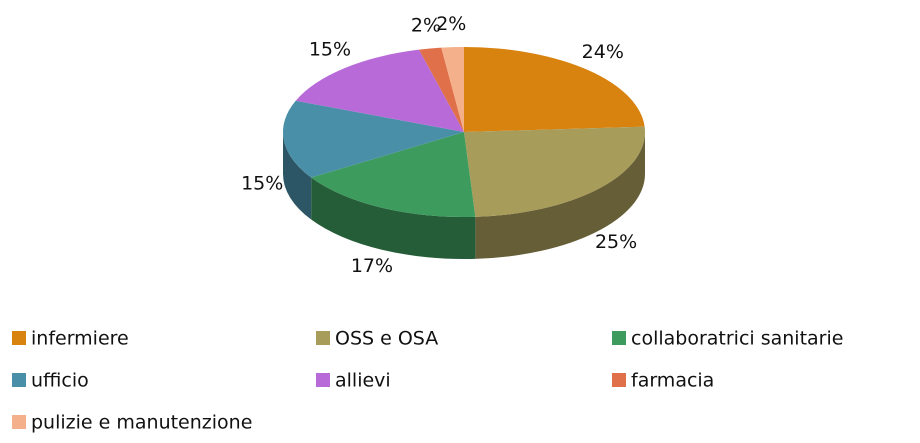 This screenshot has height=443, width=920. What do you see at coordinates (672, 381) in the screenshot?
I see `legend-label: farmacia` at bounding box center [672, 381].